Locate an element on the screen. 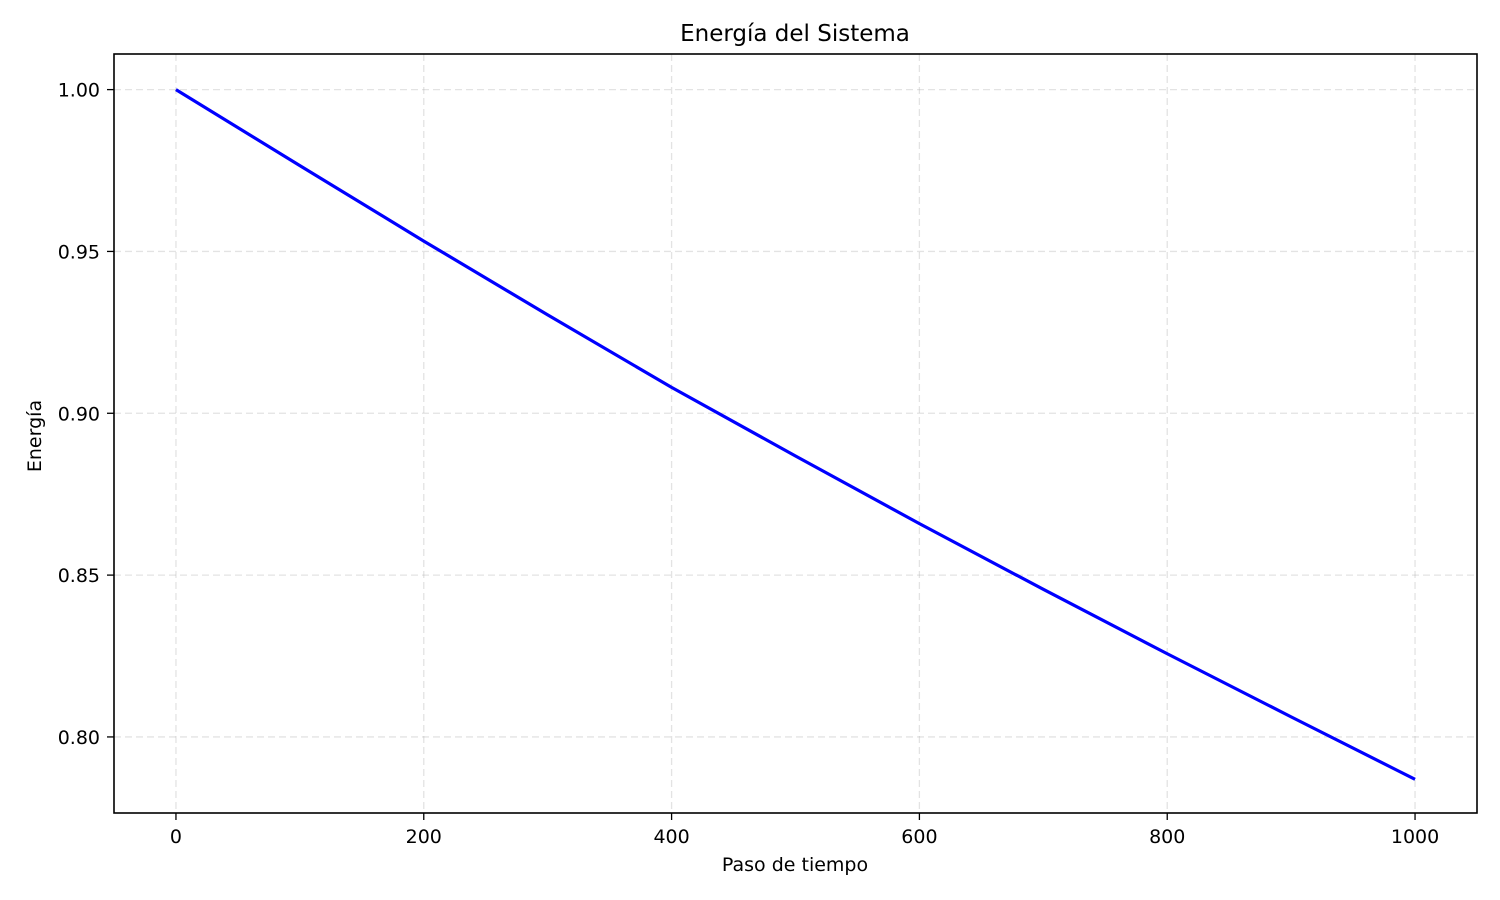 The image size is (1500, 900). y-axis: 0.80 0.85 0.90 0.95 1.00 is located at coordinates (86, 414).